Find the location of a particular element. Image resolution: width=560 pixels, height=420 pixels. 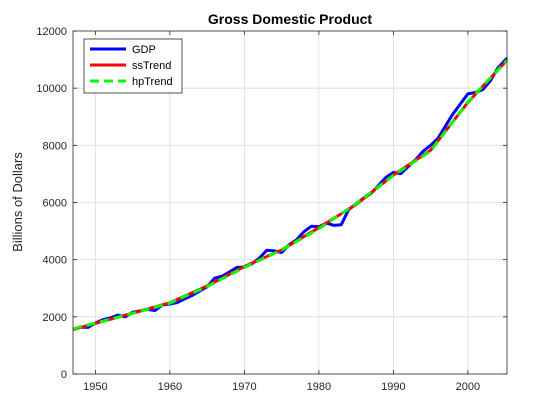

legend-label-sstrend: ssTrend is located at coordinates (151, 66).